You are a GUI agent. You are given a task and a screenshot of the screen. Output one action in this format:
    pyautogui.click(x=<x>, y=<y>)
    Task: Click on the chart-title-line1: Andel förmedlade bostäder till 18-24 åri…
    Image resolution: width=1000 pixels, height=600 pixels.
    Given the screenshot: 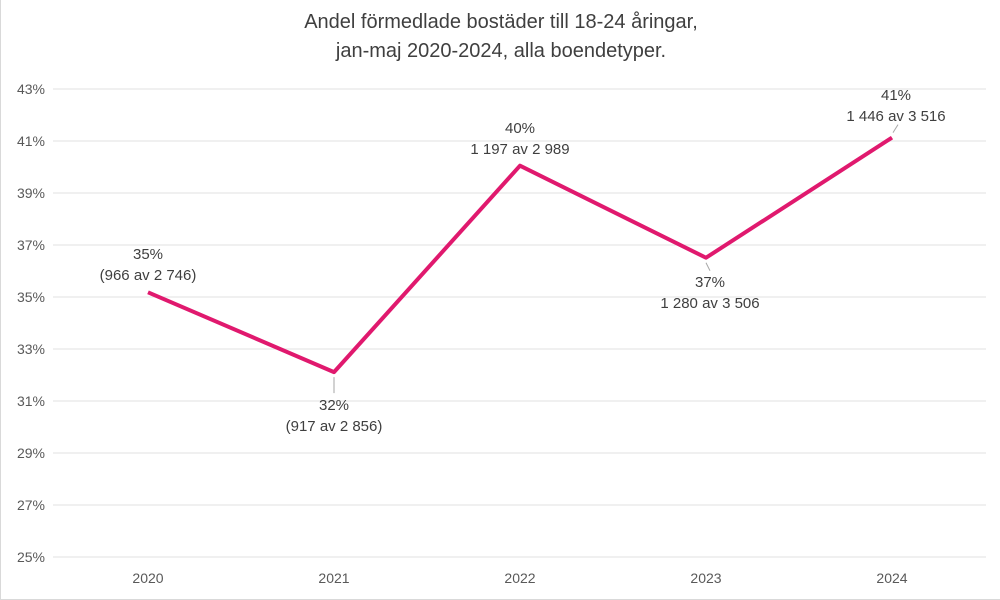 What is the action you would take?
    pyautogui.click(x=501, y=22)
    